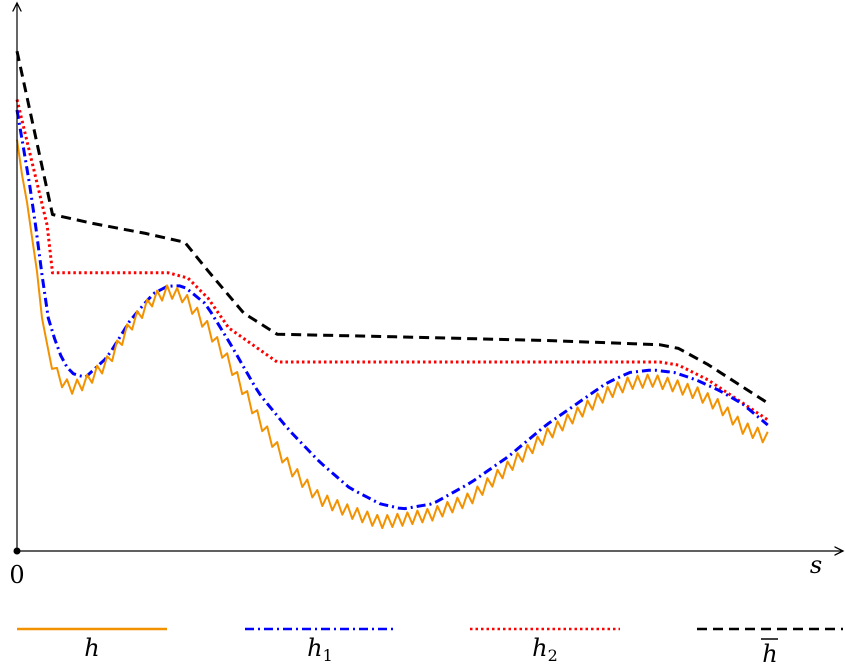 The height and width of the screenshot is (670, 845). I want to click on legend-label-h2: h2, so click(545, 649).